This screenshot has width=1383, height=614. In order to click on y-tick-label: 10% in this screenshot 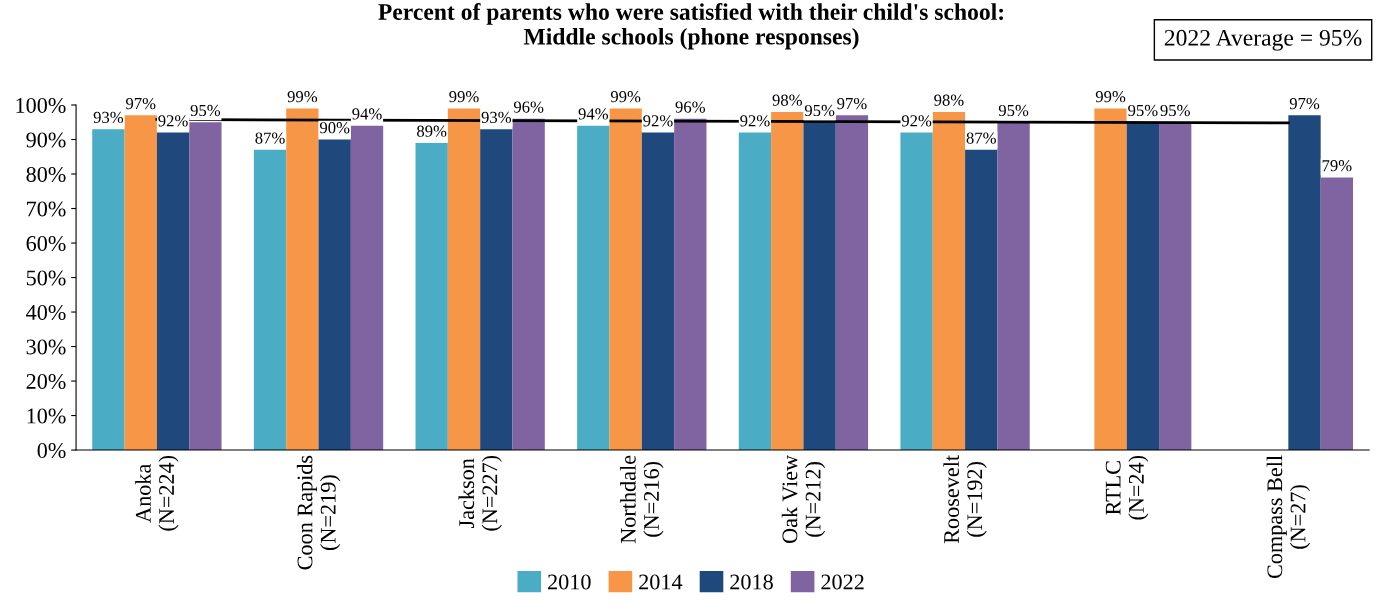, I will do `click(46, 416)`.